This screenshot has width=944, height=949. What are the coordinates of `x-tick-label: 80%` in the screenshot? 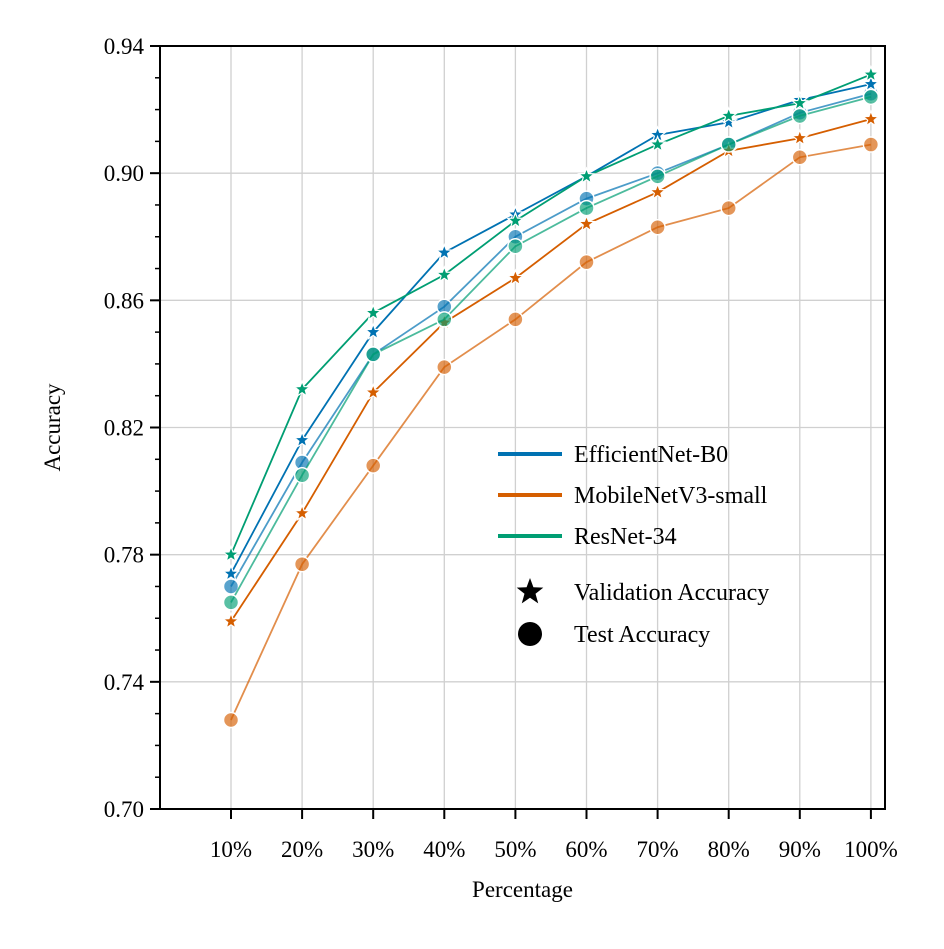 It's located at (729, 849).